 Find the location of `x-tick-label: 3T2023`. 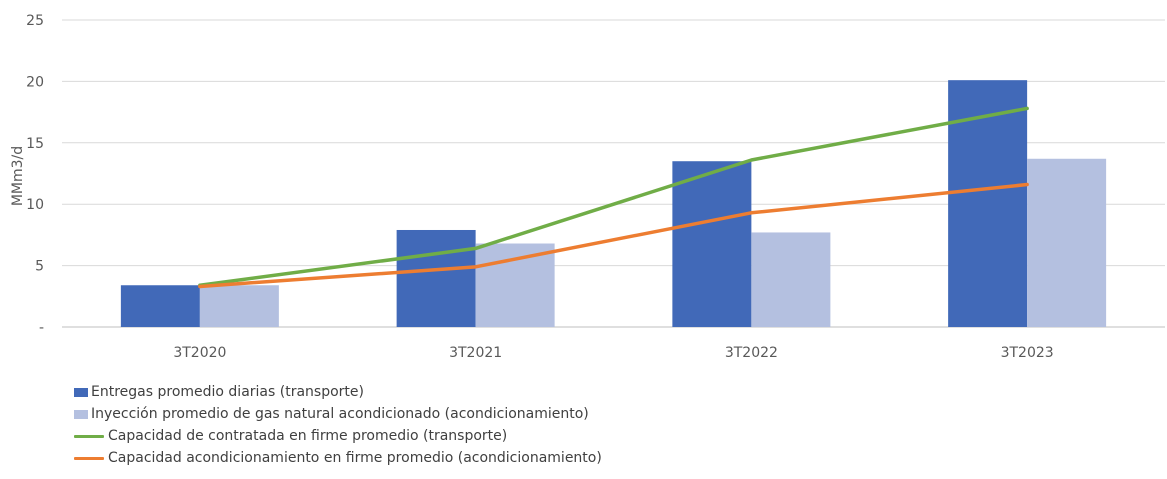

x-tick-label: 3T2023 is located at coordinates (1027, 353).